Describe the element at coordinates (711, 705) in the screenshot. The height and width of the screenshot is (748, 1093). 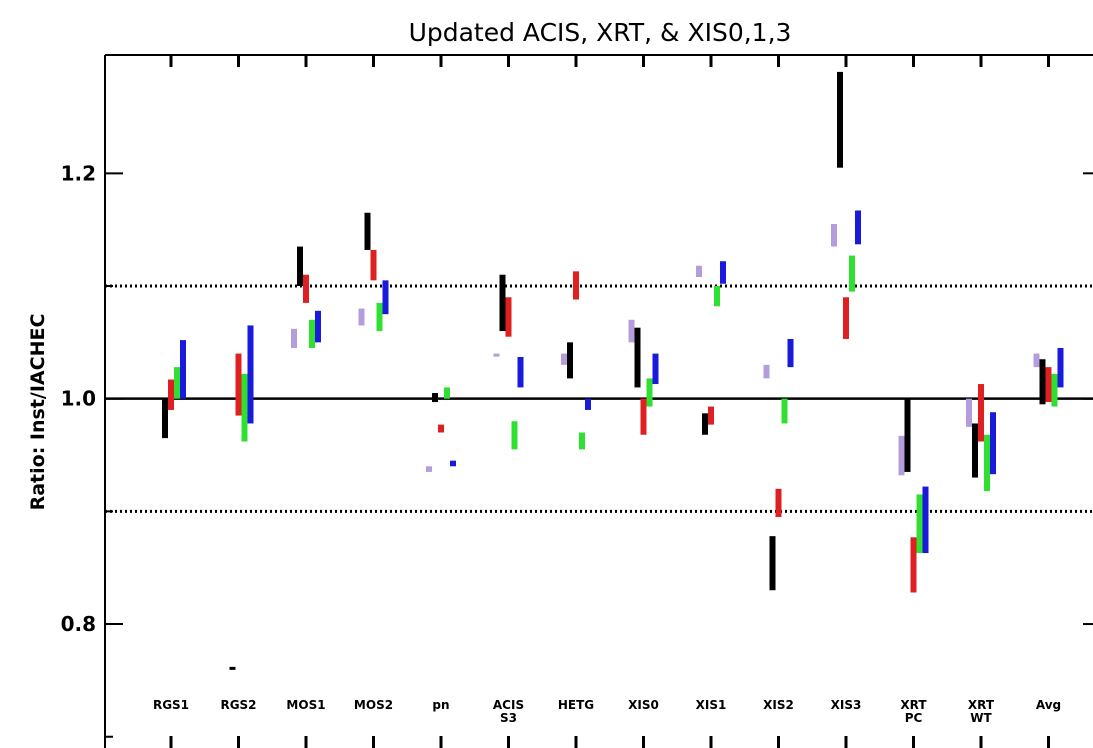
I see `x-tick-label: XIS1` at that location.